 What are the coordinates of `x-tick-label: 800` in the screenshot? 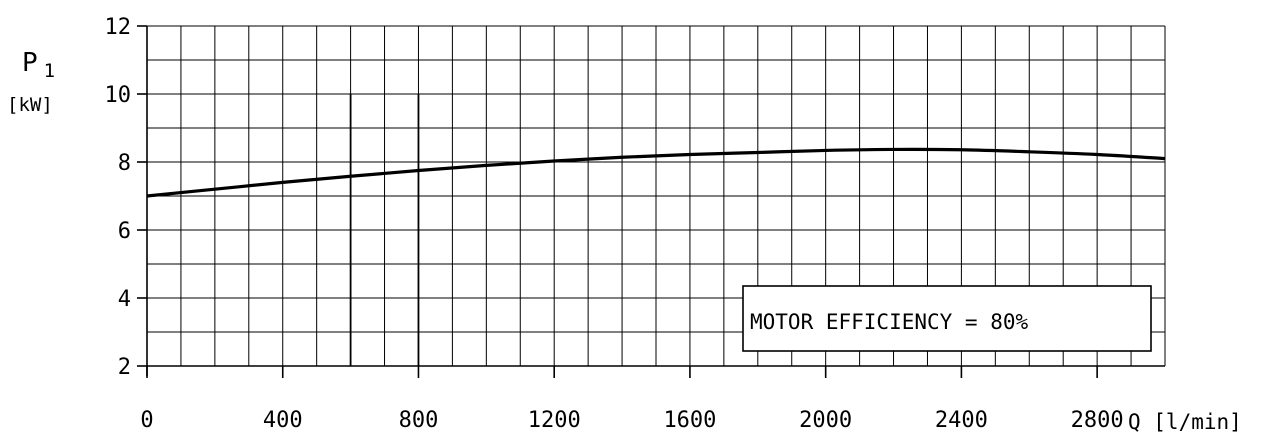 It's located at (419, 420).